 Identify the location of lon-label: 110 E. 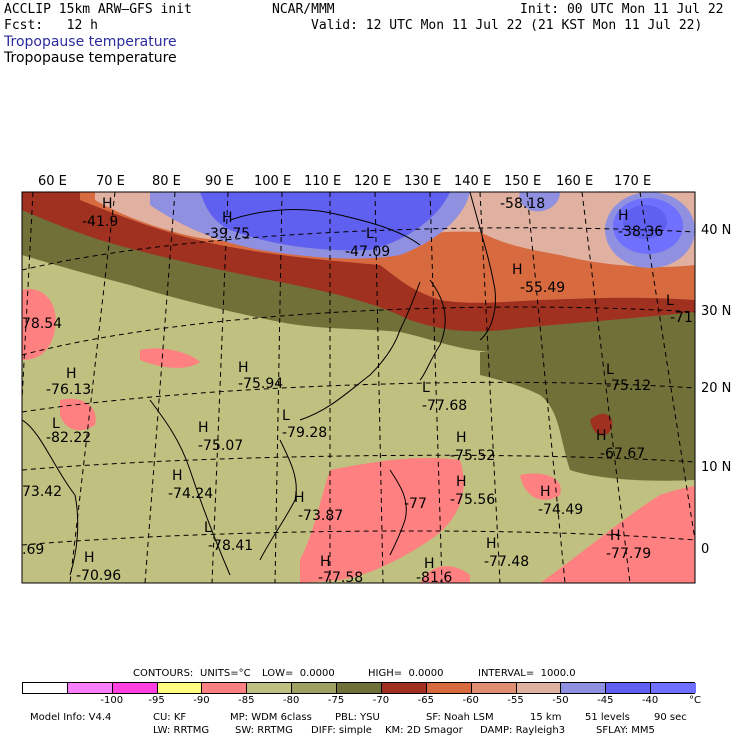
(322, 181).